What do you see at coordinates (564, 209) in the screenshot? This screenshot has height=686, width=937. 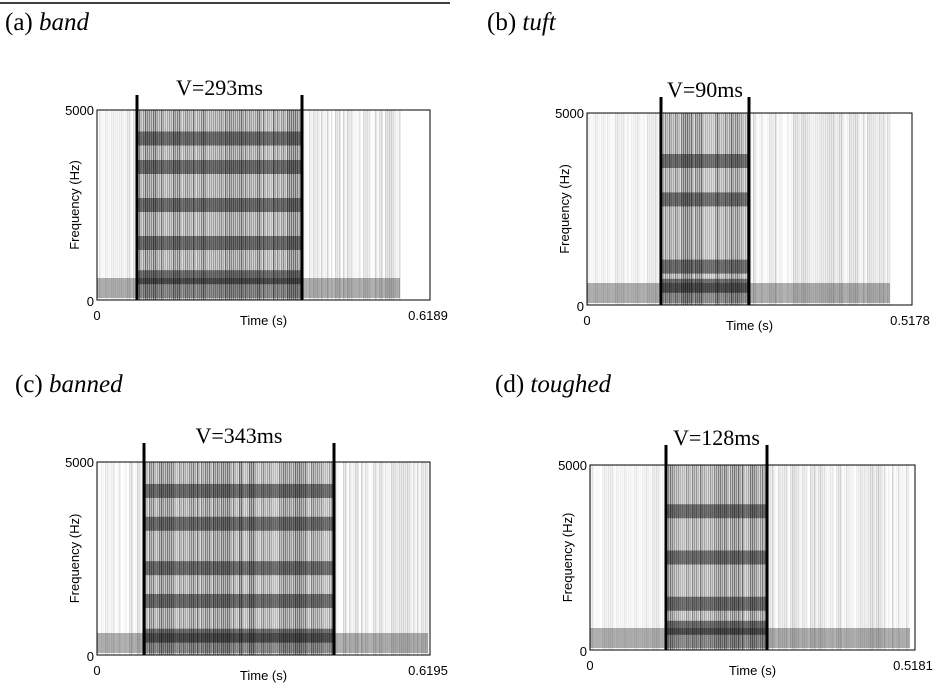 I see `y-axis-label: Frequency (Hz)` at bounding box center [564, 209].